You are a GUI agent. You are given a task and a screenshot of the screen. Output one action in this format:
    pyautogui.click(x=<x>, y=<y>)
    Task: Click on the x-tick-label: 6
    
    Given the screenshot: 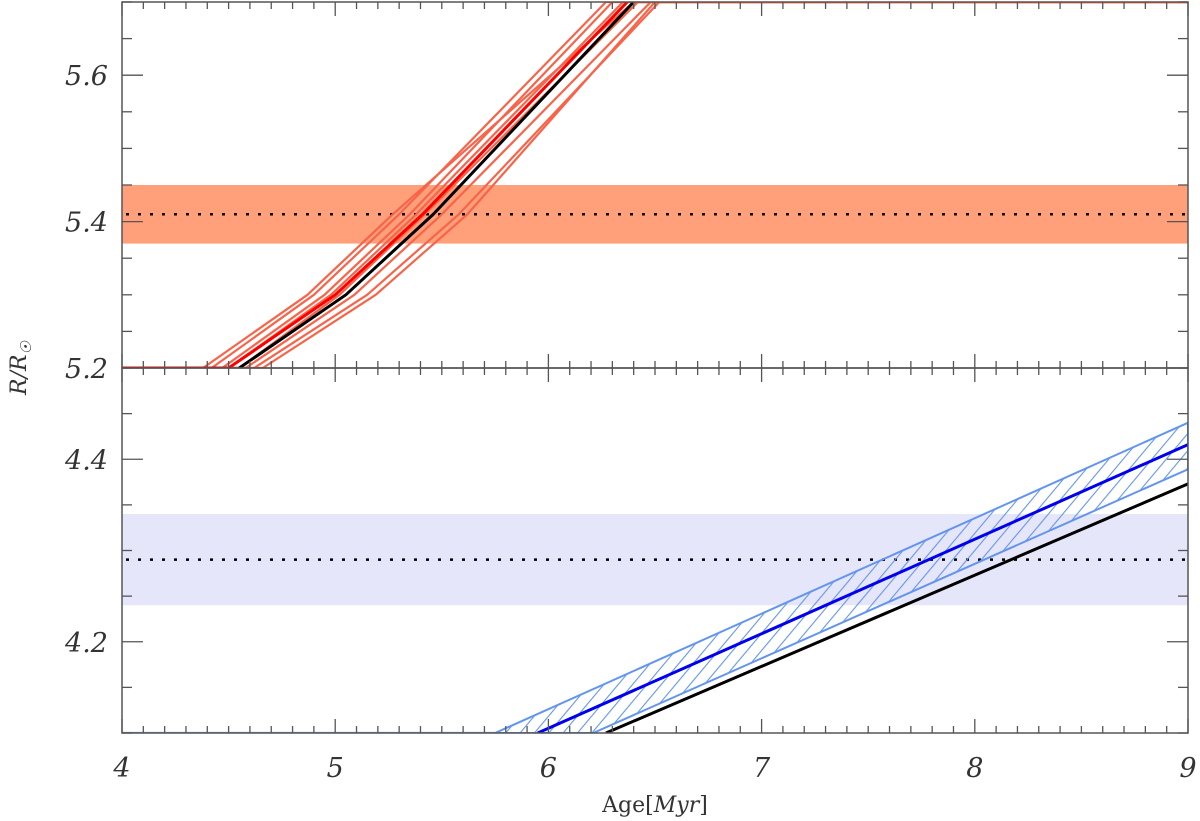 What is the action you would take?
    pyautogui.click(x=548, y=768)
    